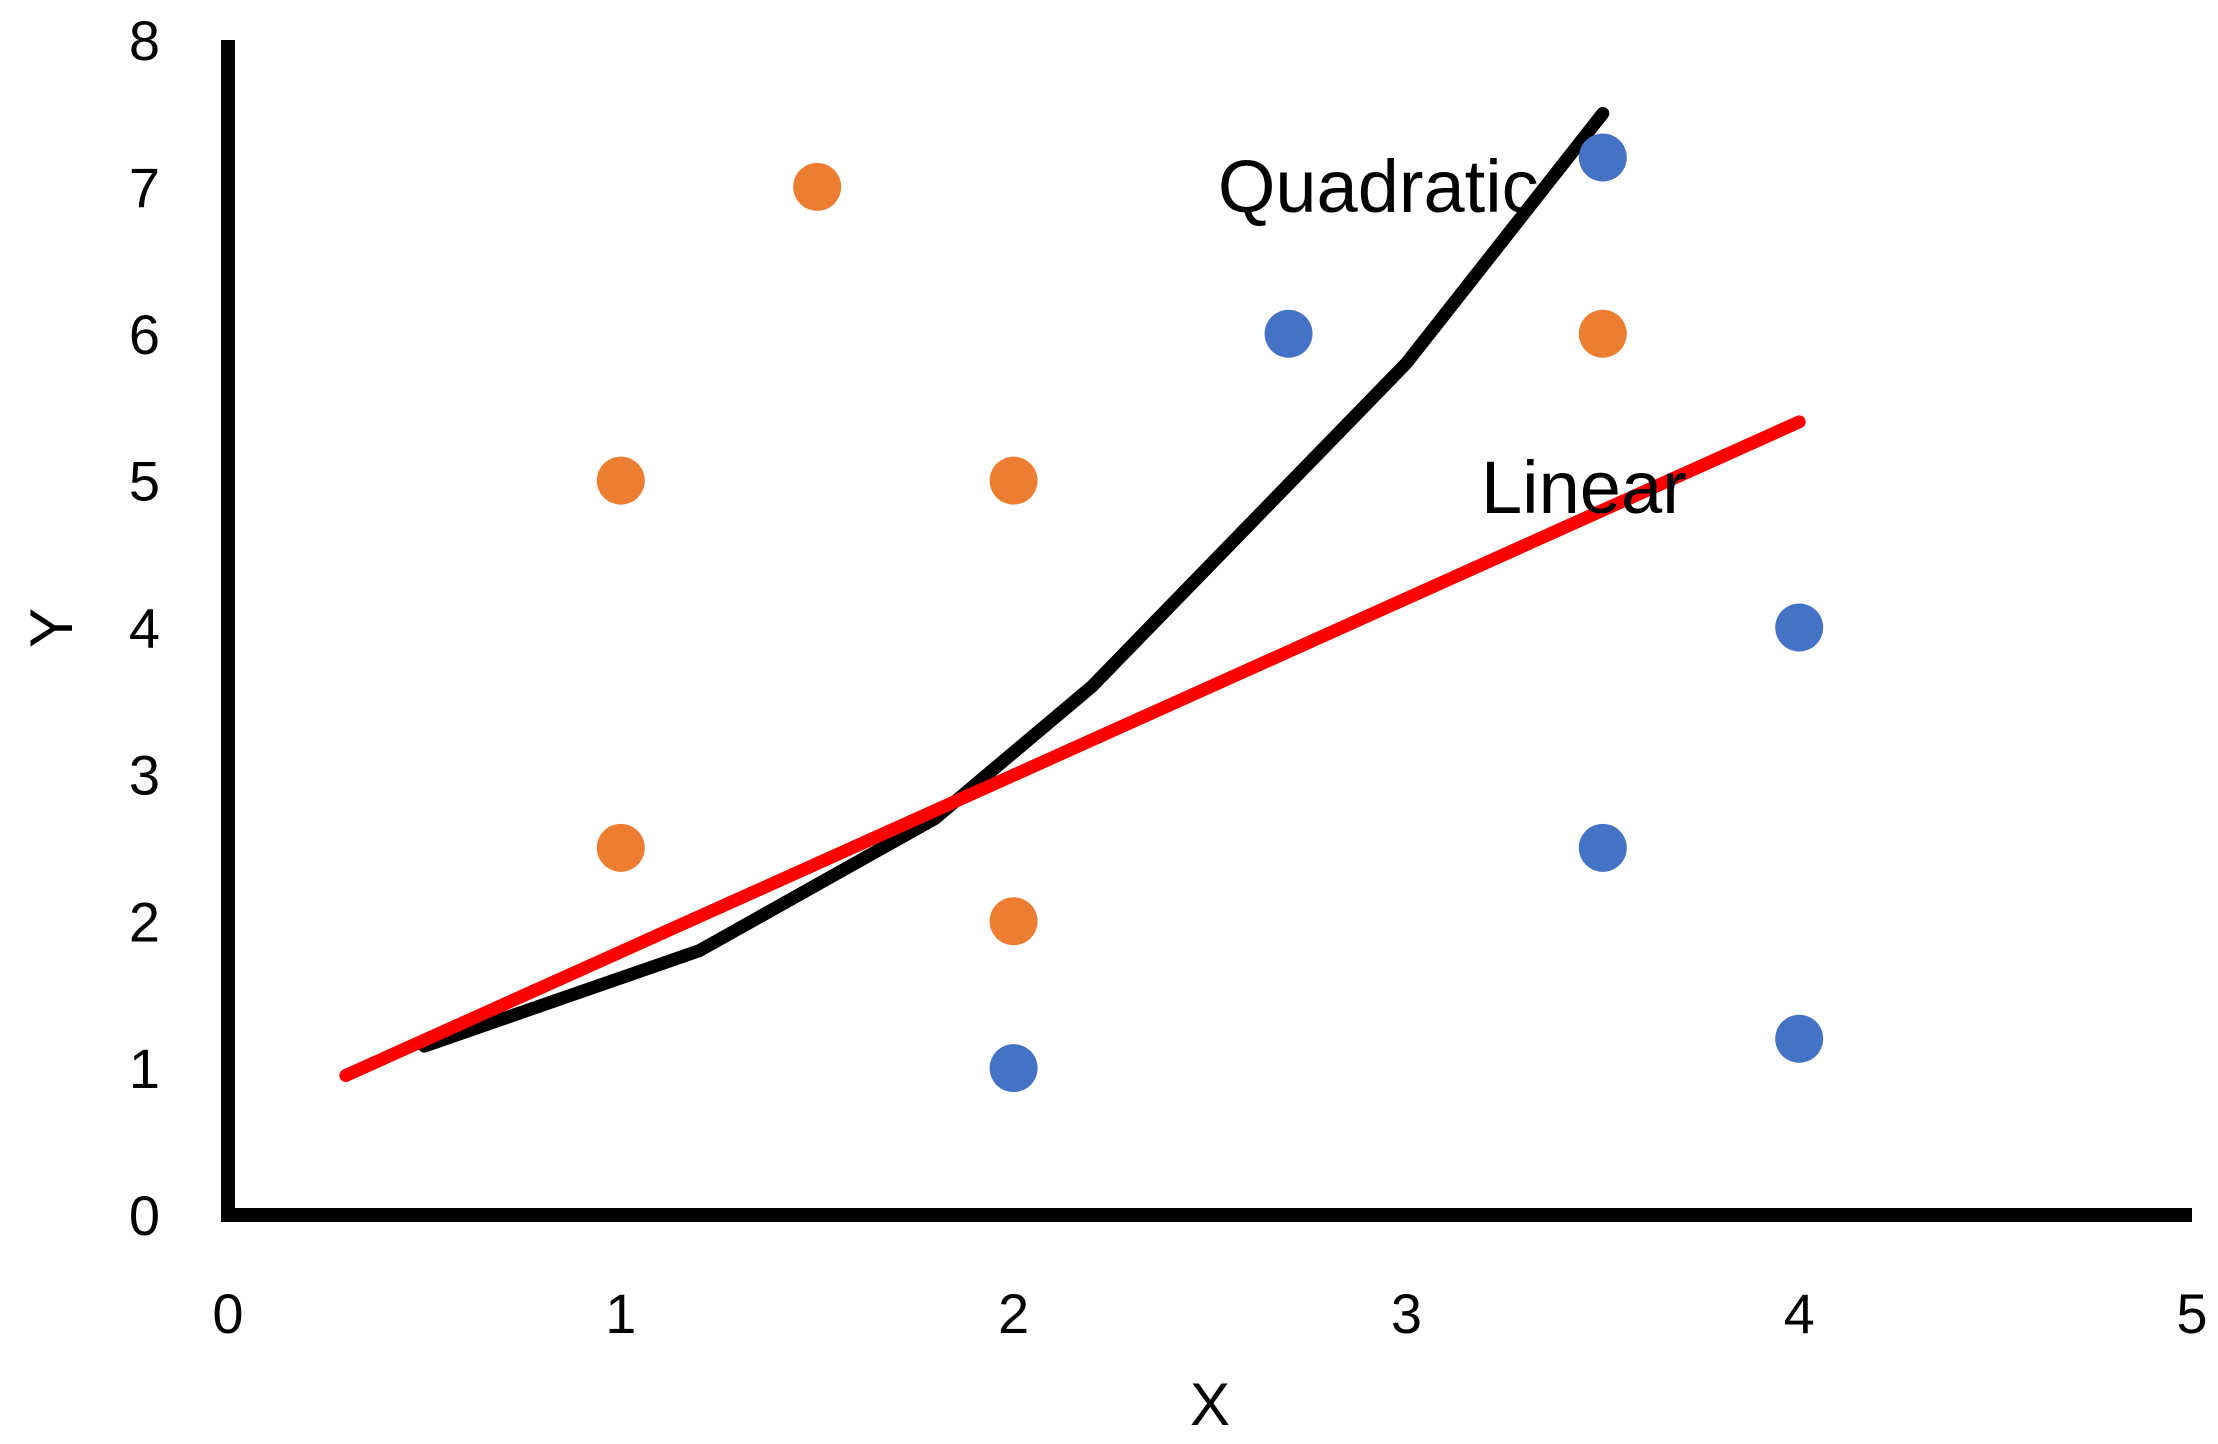 The width and height of the screenshot is (2218, 1444). What do you see at coordinates (144, 40) in the screenshot?
I see `y-tick-label: 8` at bounding box center [144, 40].